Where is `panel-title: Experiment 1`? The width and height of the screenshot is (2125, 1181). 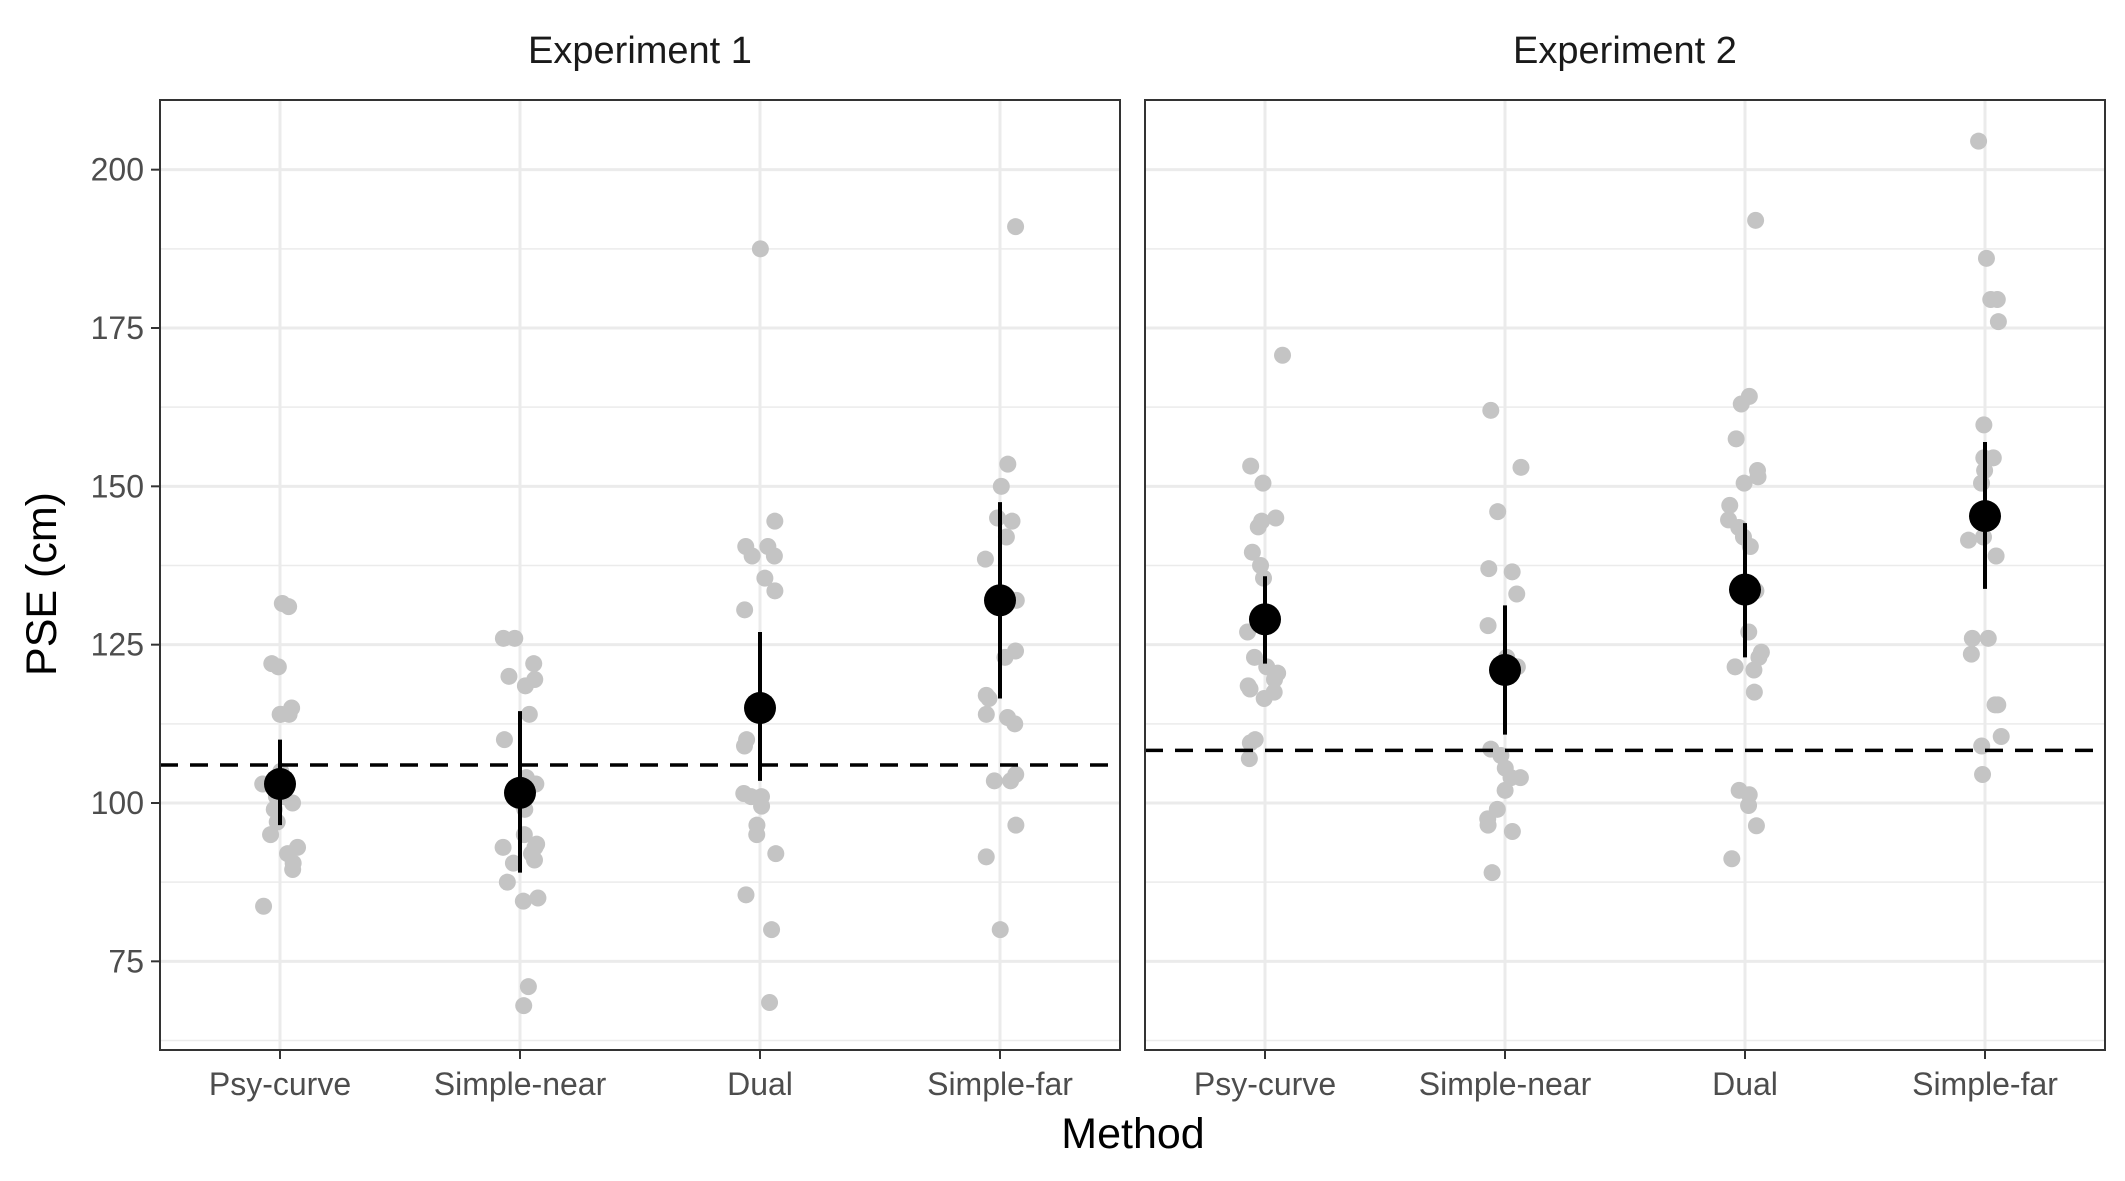
panel-title: Experiment 1 is located at coordinates (640, 51).